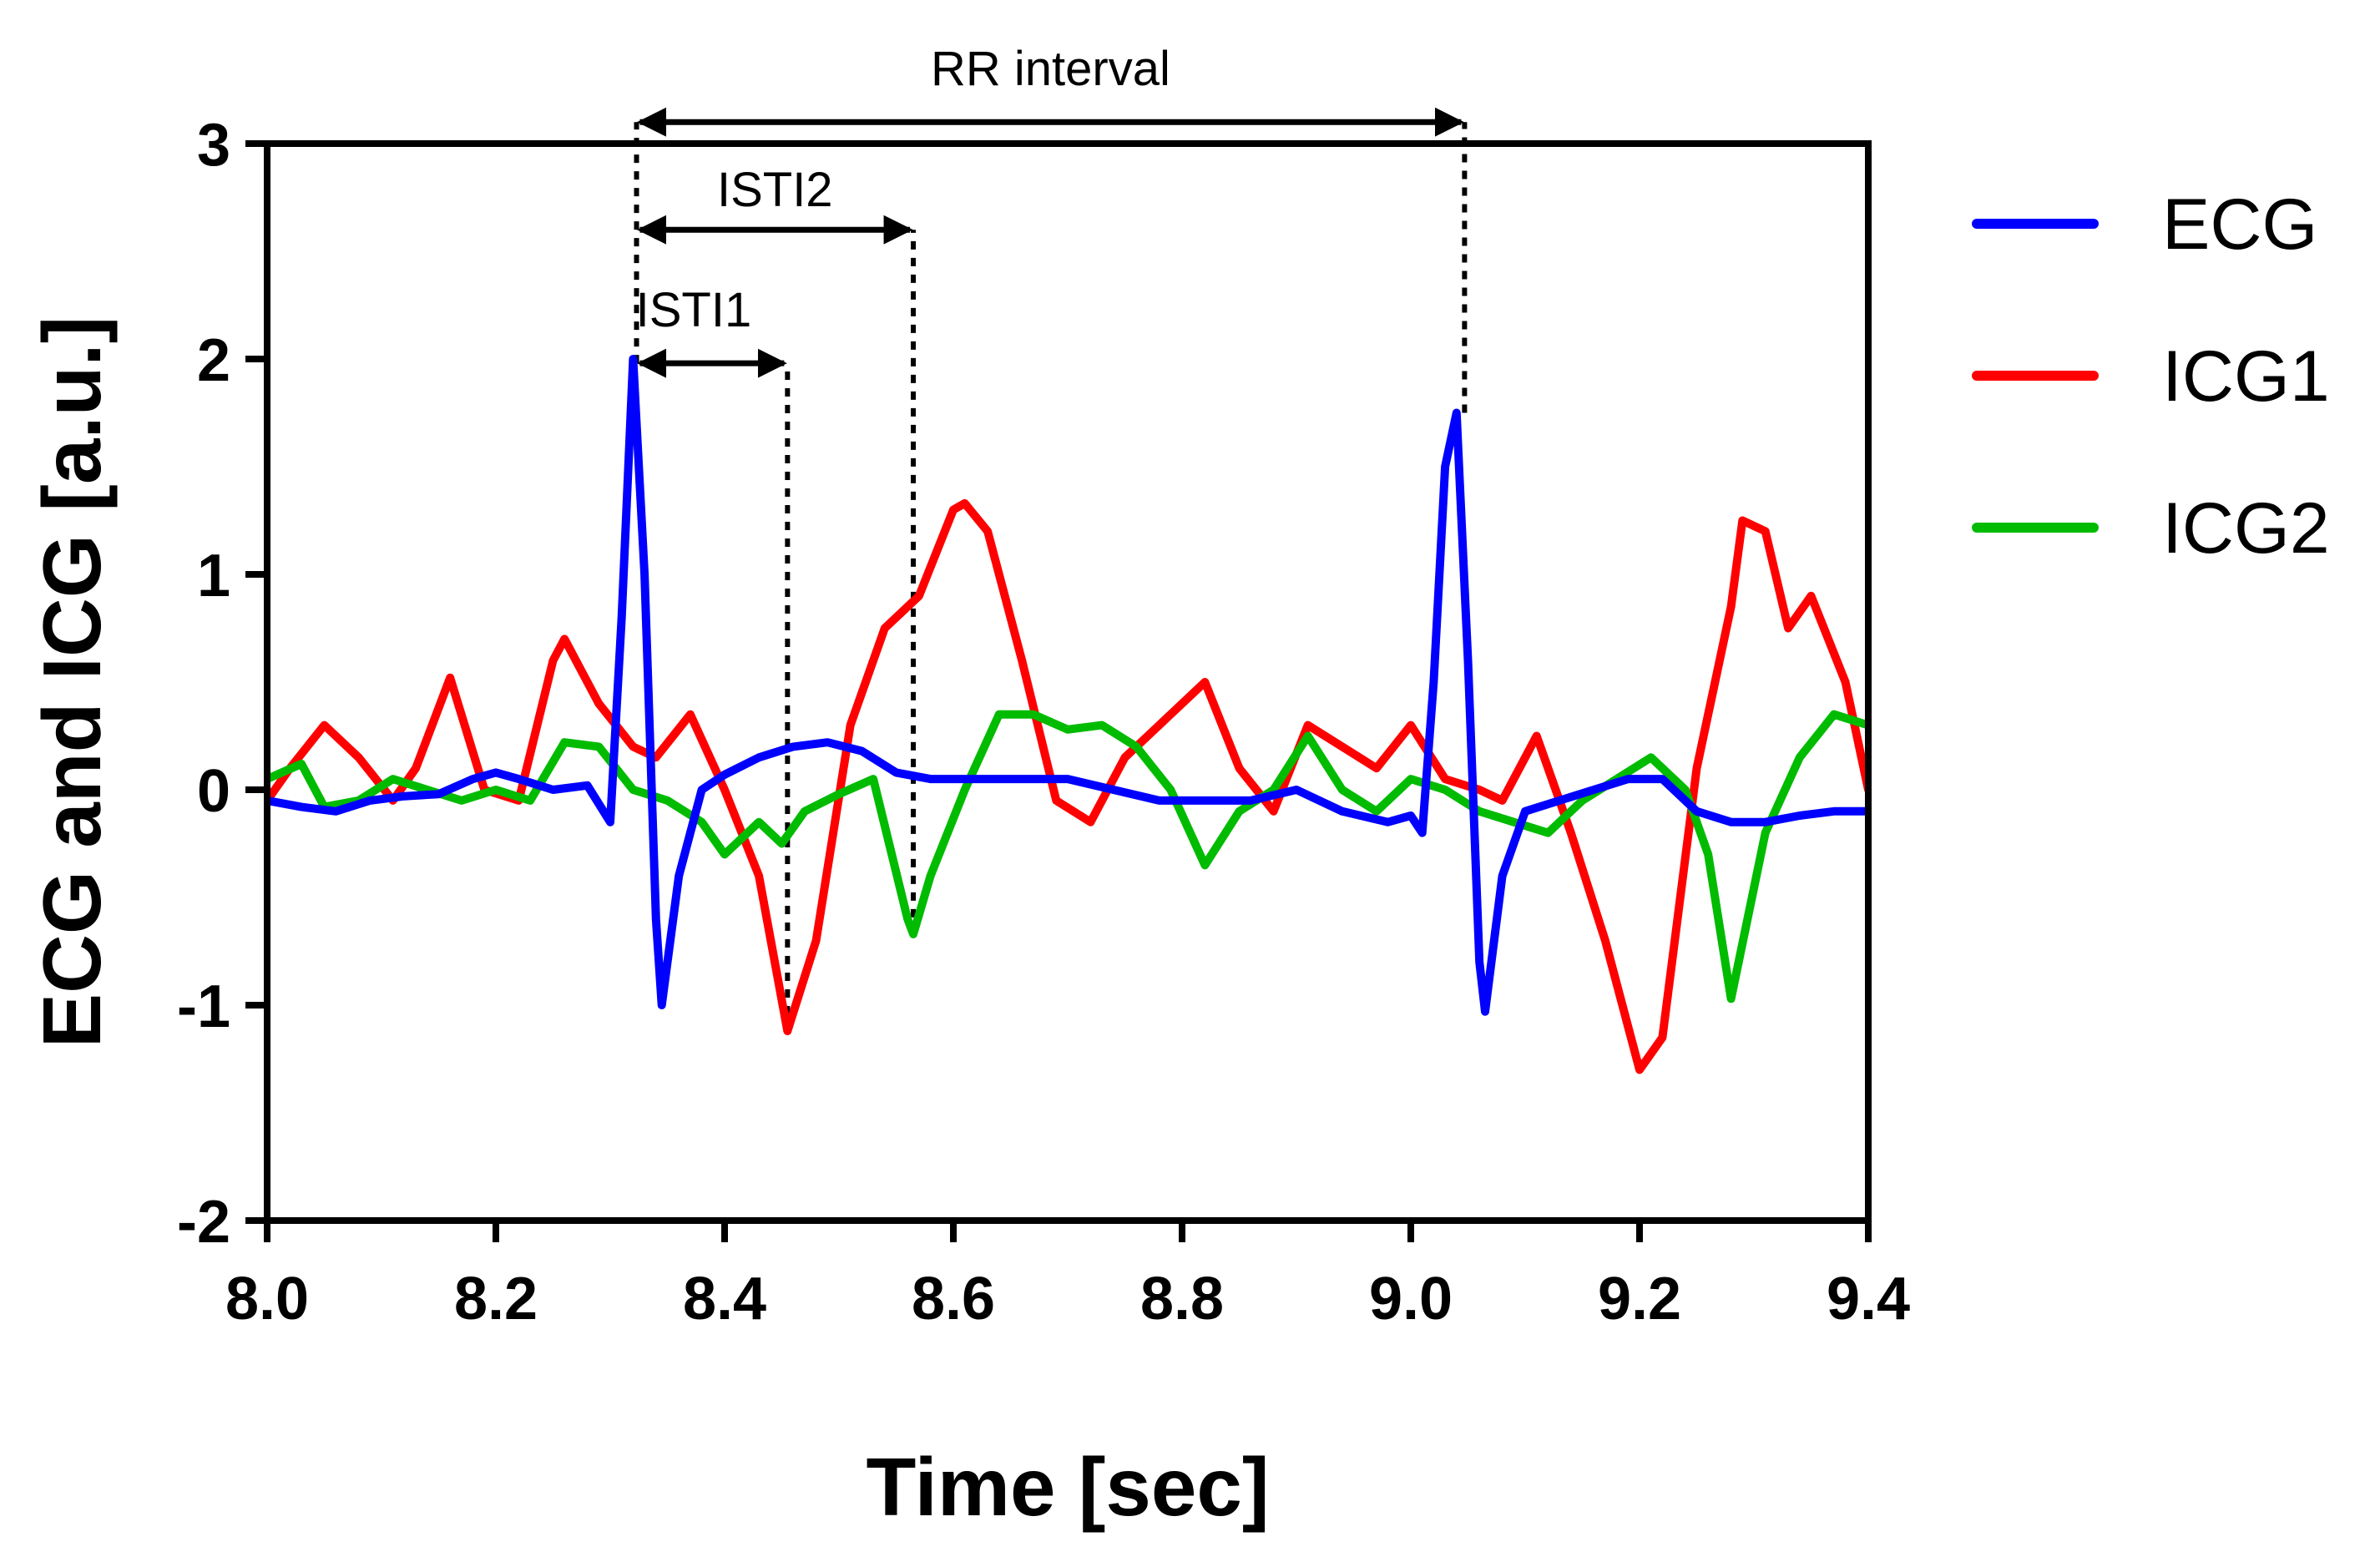  What do you see at coordinates (2246, 376) in the screenshot?
I see `legend-label-icg1: ICG1` at bounding box center [2246, 376].